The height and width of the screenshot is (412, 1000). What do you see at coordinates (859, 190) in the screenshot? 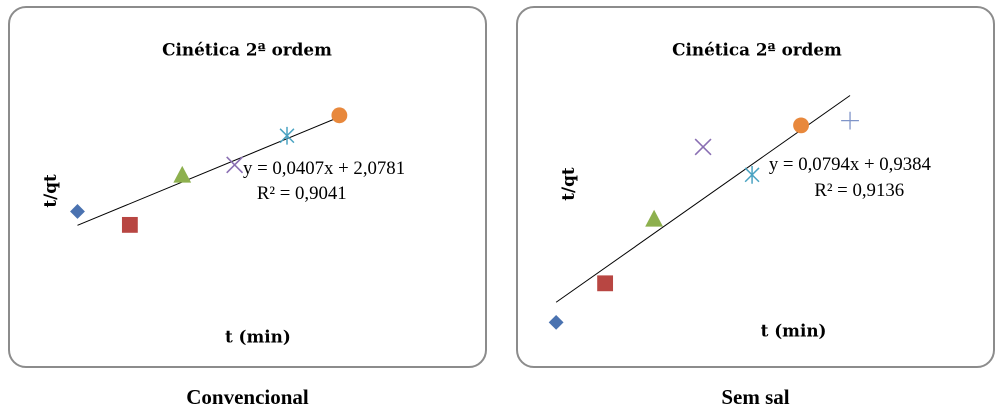
I see `r-squared-label: R² = 0,9136` at bounding box center [859, 190].